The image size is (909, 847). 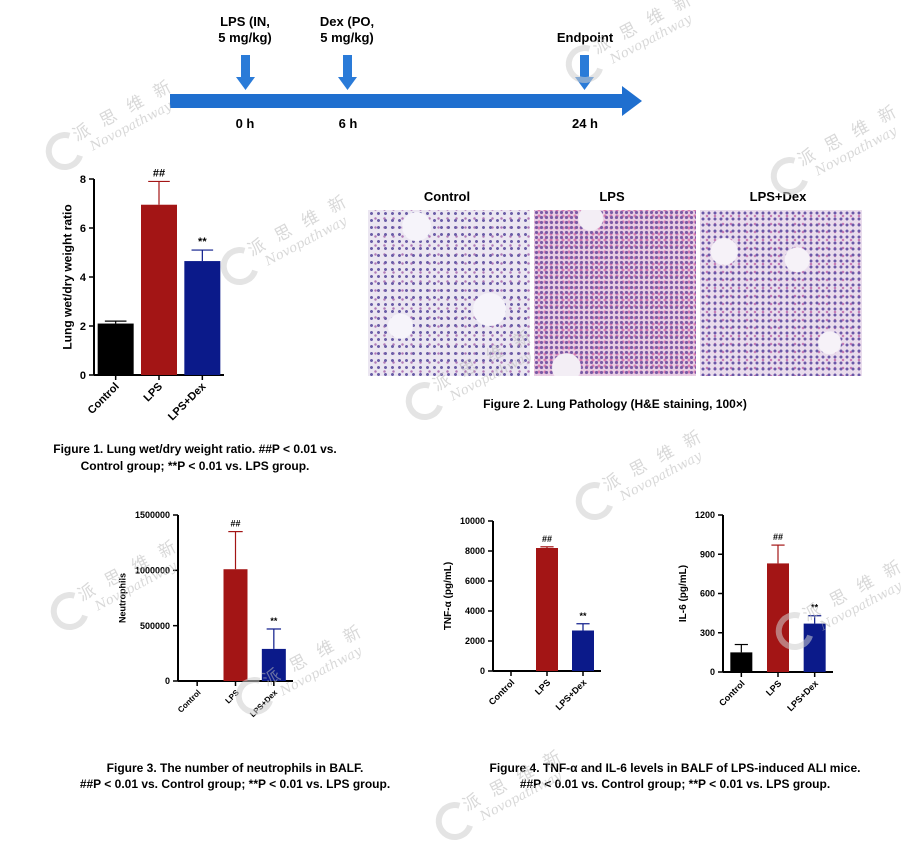 I want to click on y-tick-label: 1000000, so click(x=152, y=570).